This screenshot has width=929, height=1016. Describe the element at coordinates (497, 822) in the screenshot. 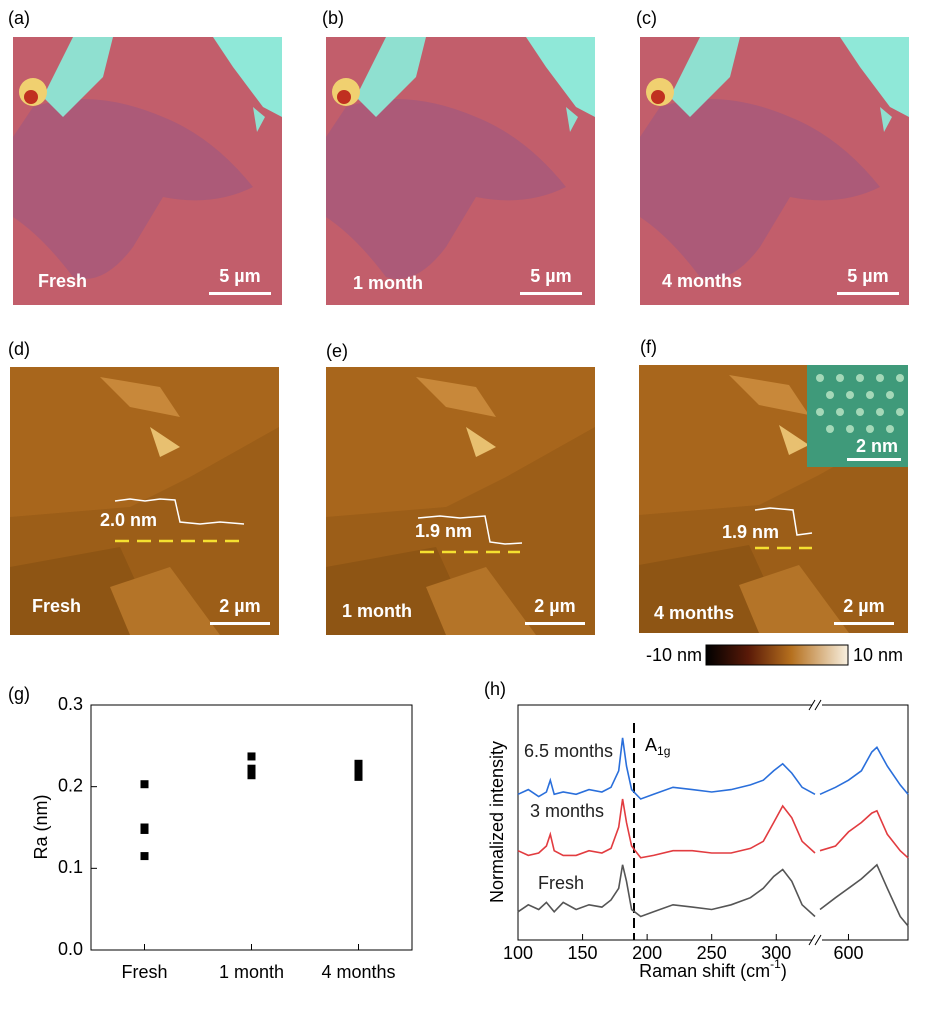

I see `y-axis-label: Normalized intensity` at that location.